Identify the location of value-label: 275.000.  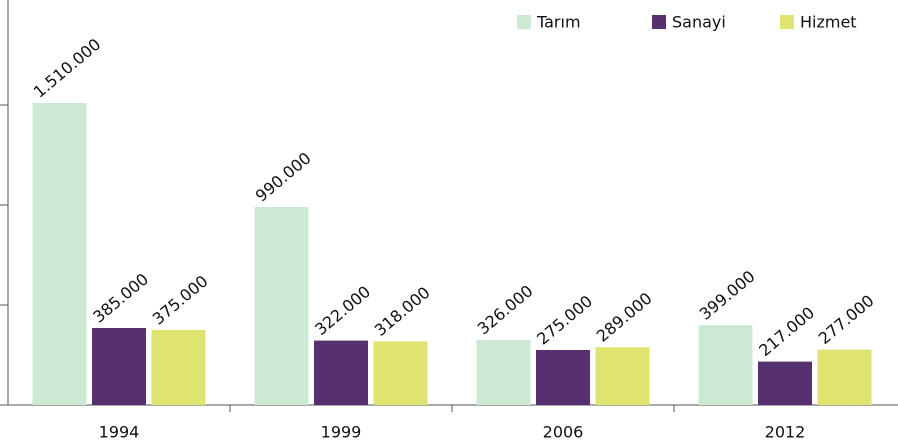
(564, 319).